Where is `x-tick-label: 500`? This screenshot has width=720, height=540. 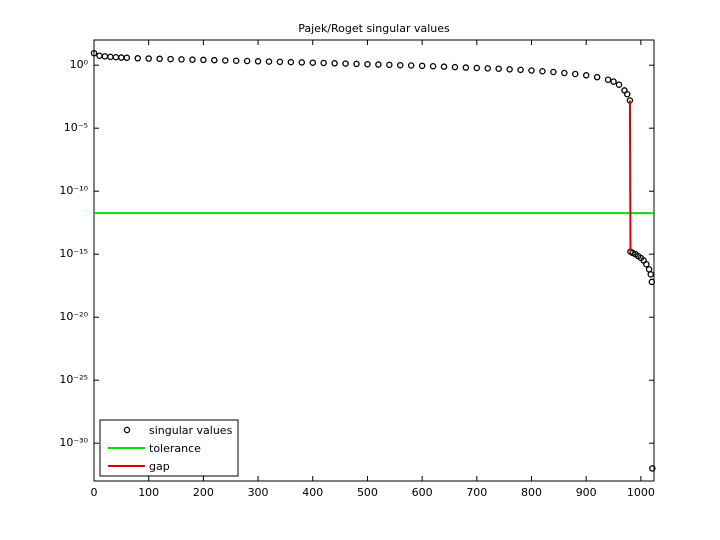 x-tick-label: 500 is located at coordinates (367, 492).